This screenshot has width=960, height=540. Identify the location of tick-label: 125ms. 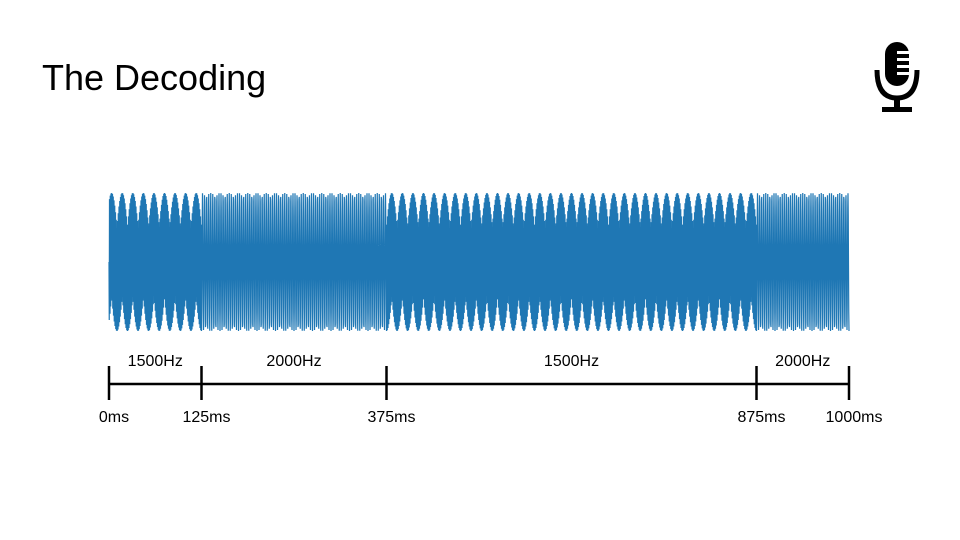
(206, 417).